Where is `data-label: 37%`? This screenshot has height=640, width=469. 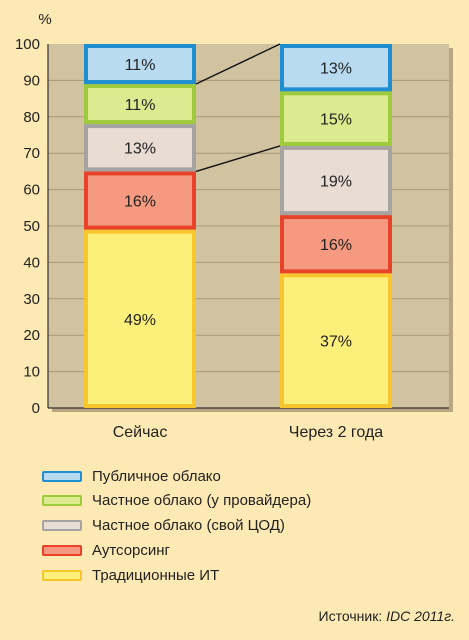 data-label: 37% is located at coordinates (336, 342).